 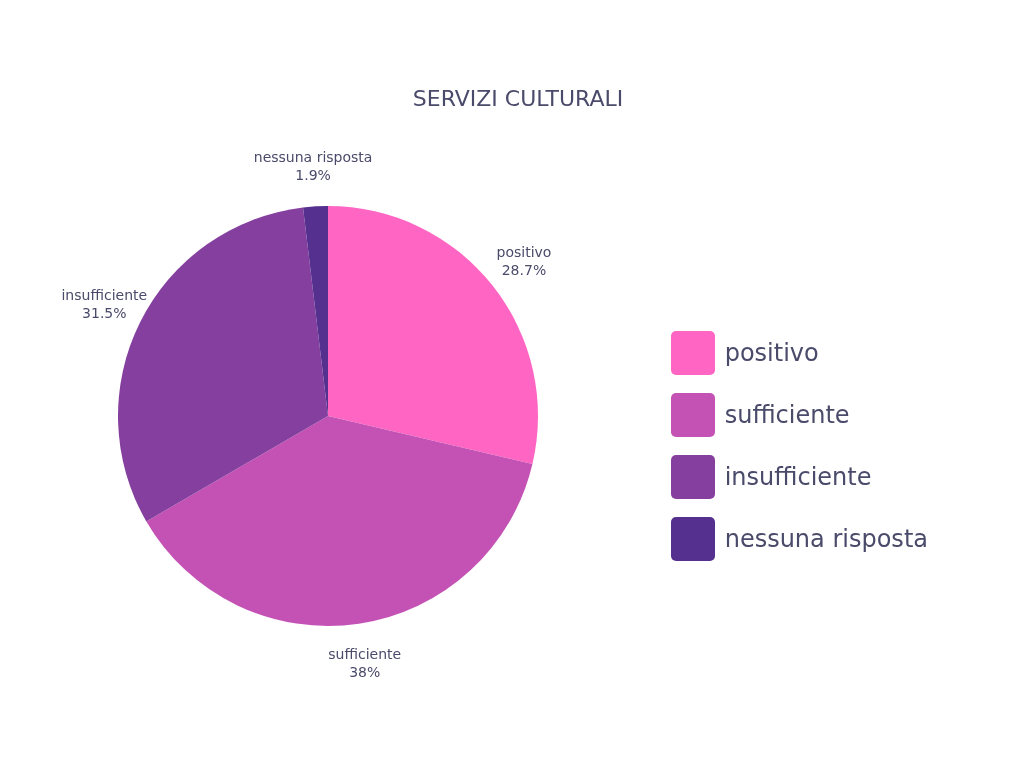 I want to click on legend-label: sufficiente, so click(x=787, y=415).